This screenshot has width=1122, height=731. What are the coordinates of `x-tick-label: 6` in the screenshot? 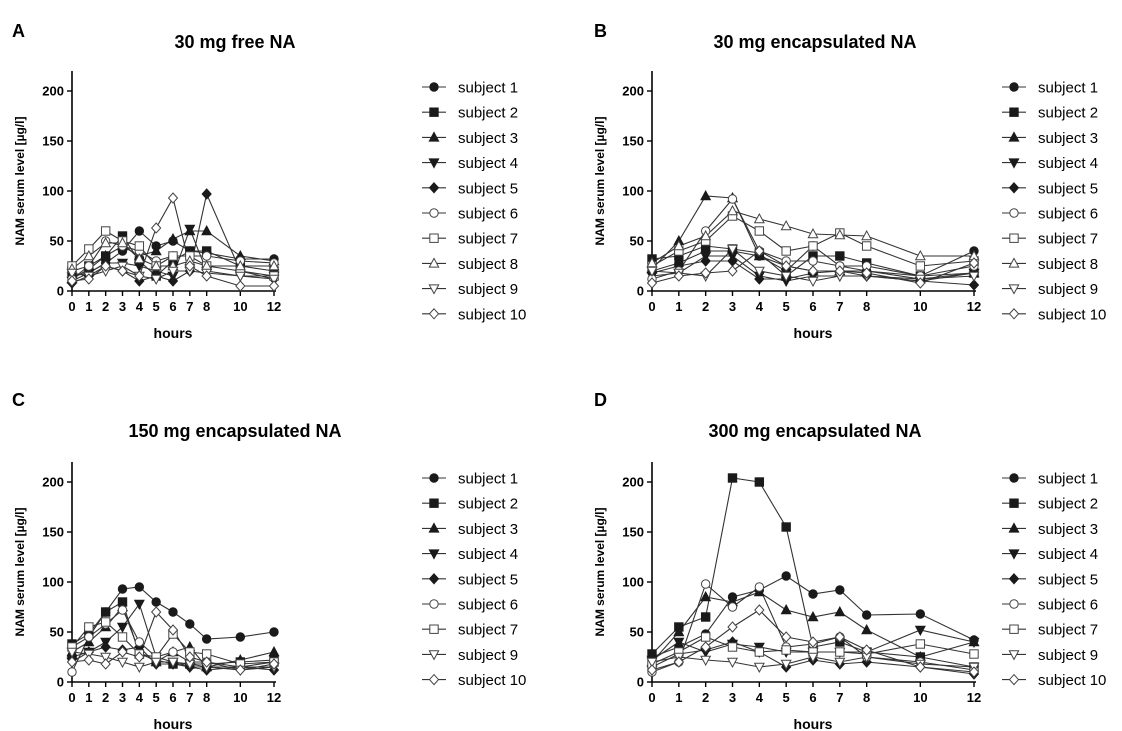 It's located at (812, 697).